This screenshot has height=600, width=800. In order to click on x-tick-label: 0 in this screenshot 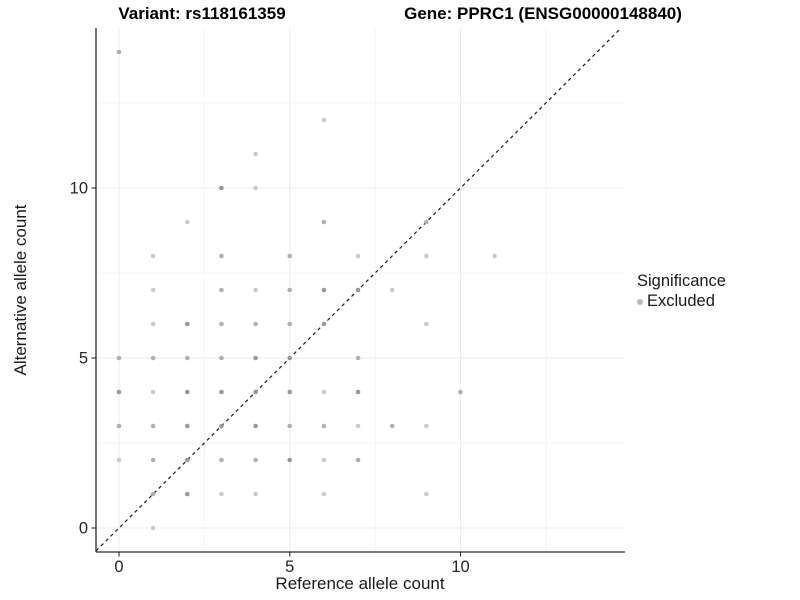, I will do `click(118, 567)`.